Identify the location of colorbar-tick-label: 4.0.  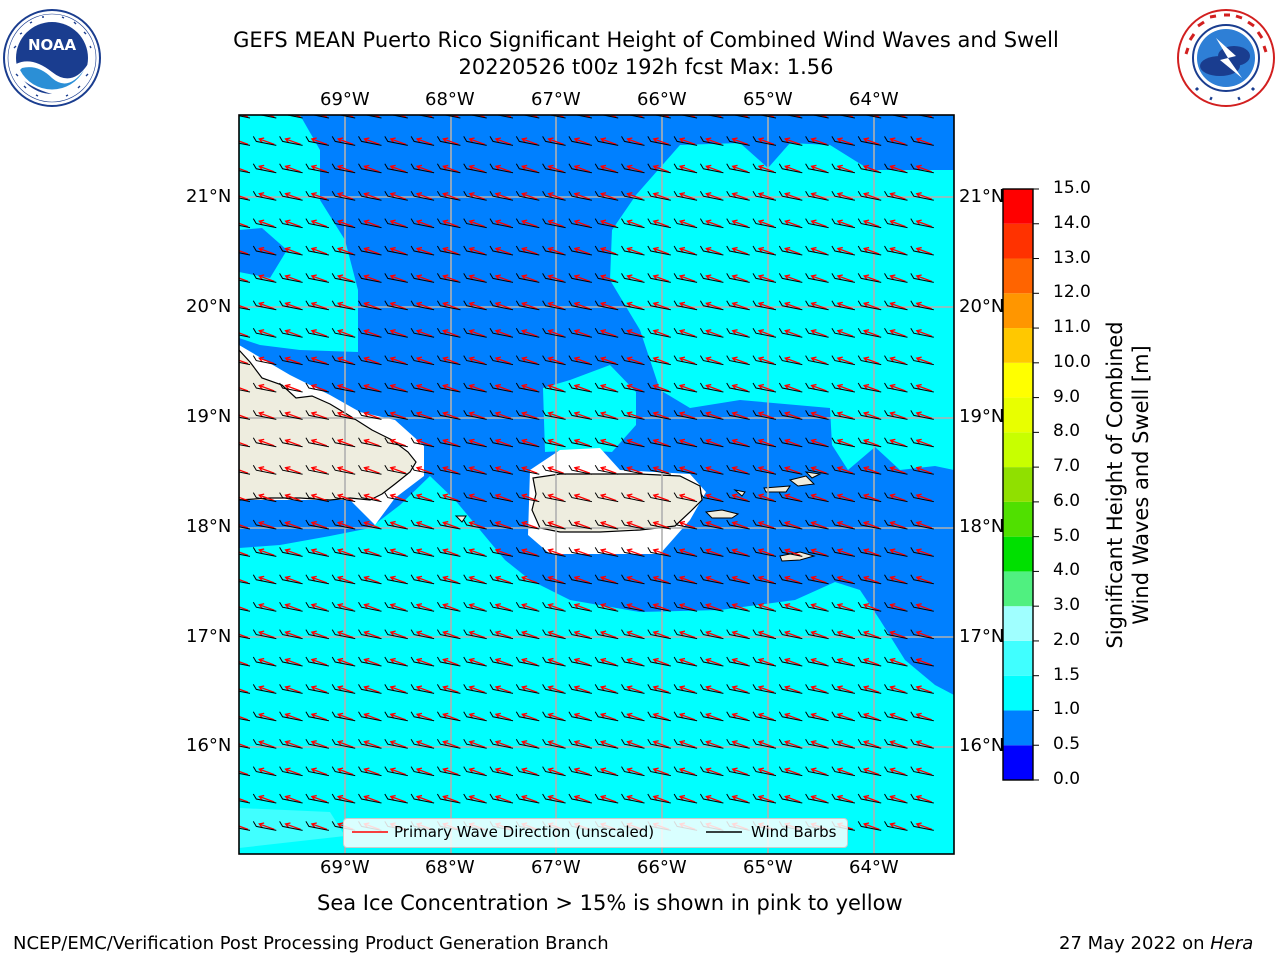
(1067, 570).